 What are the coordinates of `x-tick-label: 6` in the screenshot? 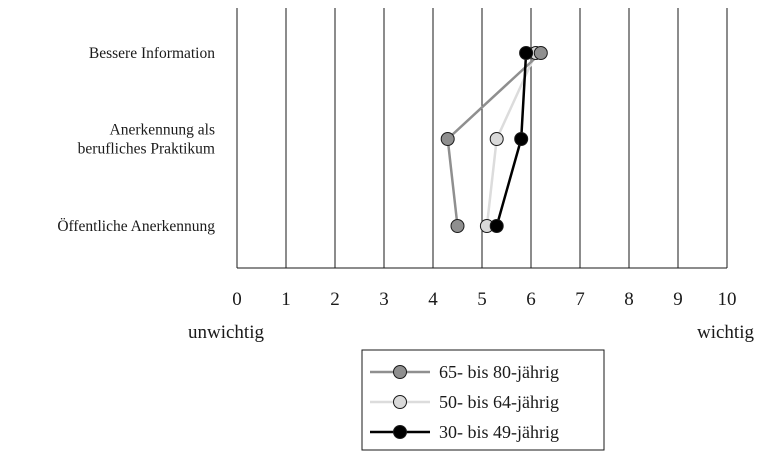 It's located at (531, 299).